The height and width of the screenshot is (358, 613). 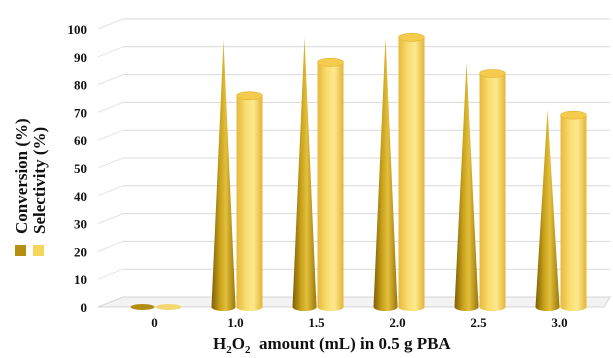 What do you see at coordinates (80, 279) in the screenshot?
I see `y-tick-label: 10` at bounding box center [80, 279].